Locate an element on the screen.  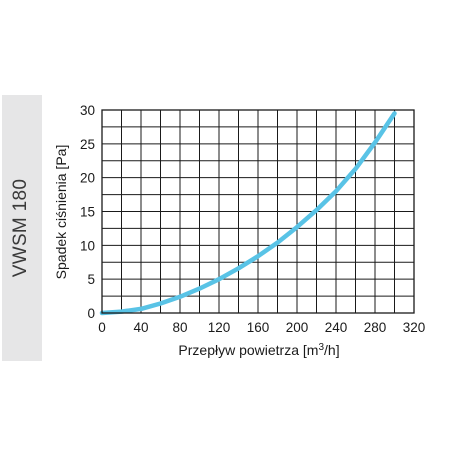
x-tick-label: 240 is located at coordinates (336, 327).